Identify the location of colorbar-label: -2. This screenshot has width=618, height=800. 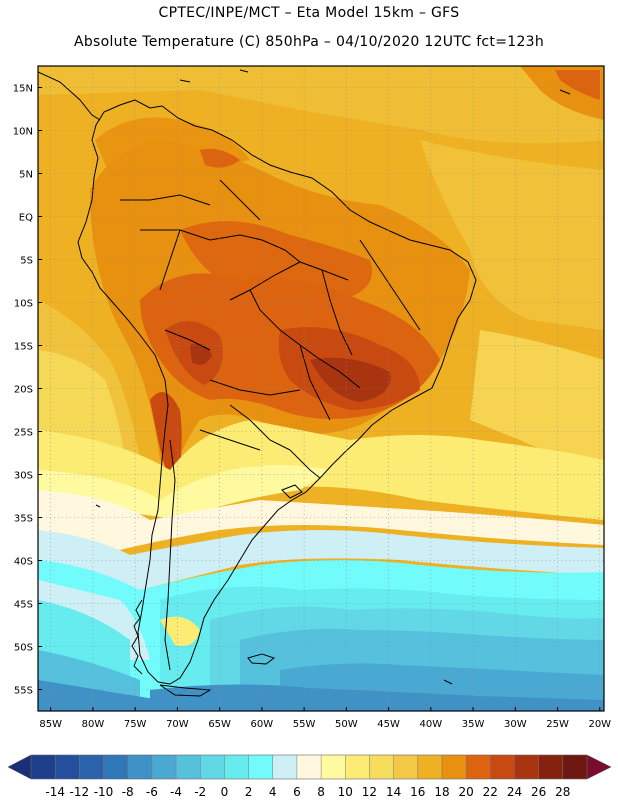
(200, 792).